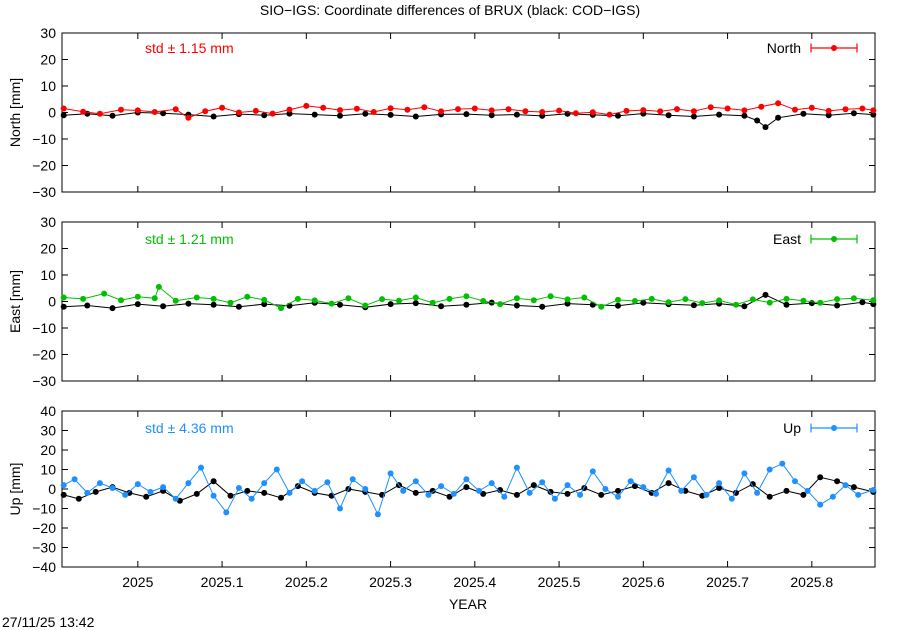  I want to click on up-ytick-label: −20, so click(44, 528).